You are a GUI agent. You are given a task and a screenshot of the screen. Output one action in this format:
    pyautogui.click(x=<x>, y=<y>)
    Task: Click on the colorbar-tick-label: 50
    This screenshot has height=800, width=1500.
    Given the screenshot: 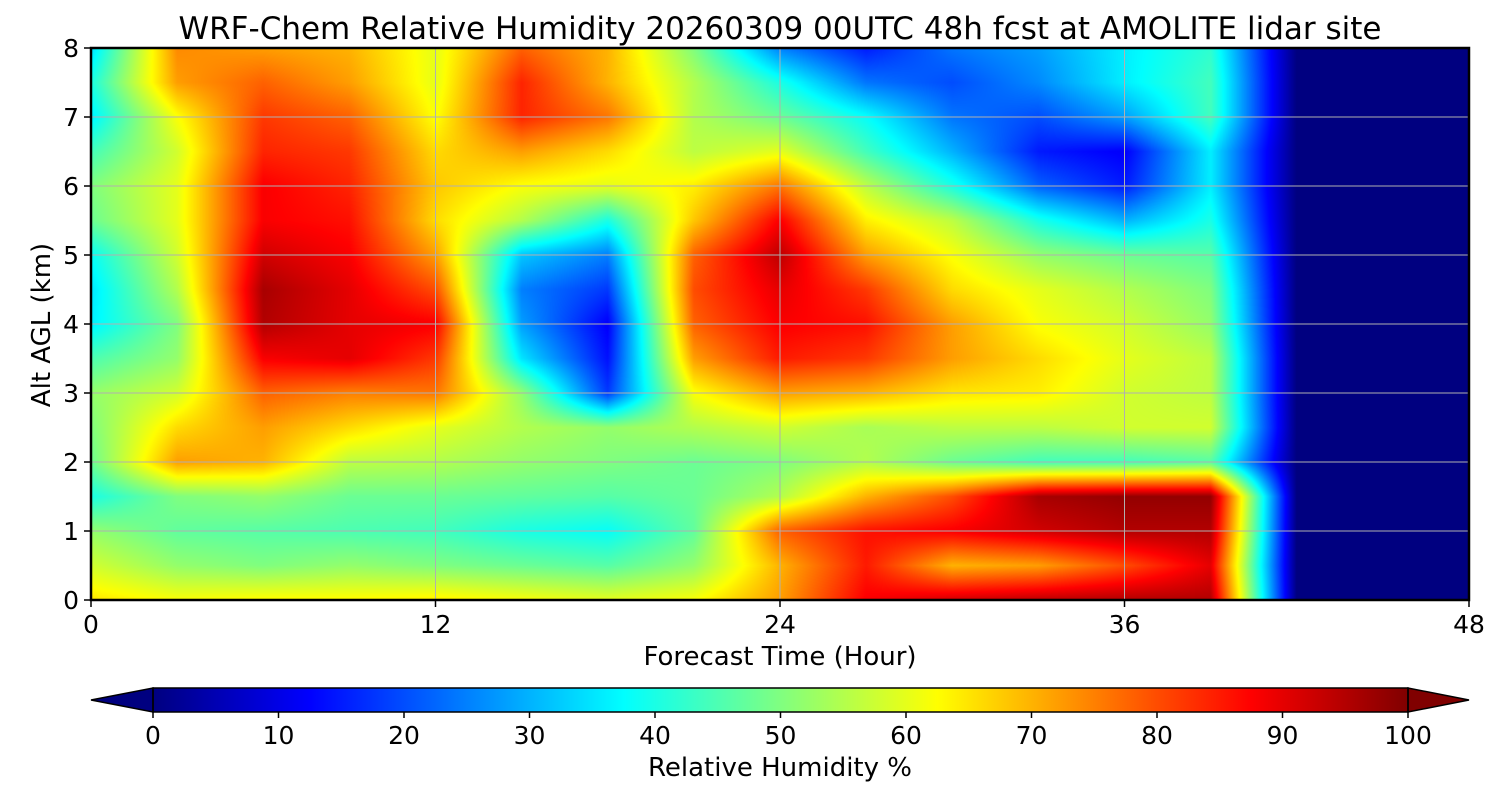 What is the action you would take?
    pyautogui.click(x=781, y=735)
    